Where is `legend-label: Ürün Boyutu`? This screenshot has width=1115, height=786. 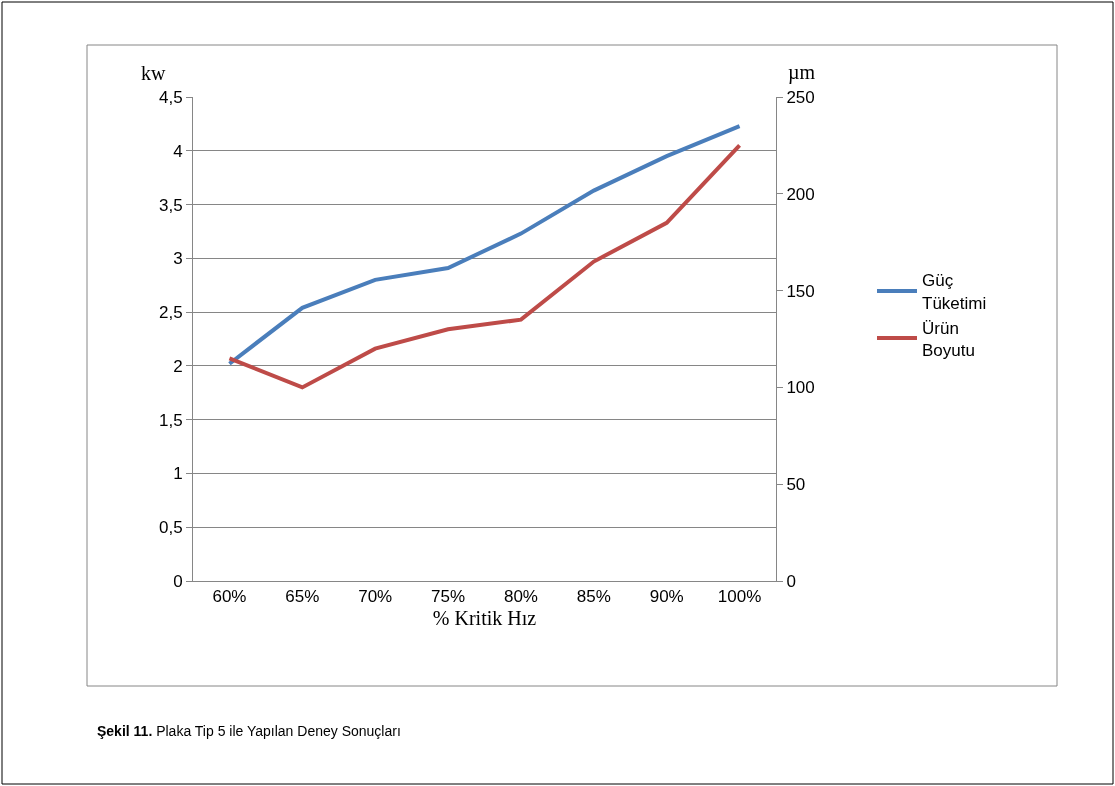
legend-label: Ürün Boyutu is located at coordinates (948, 339).